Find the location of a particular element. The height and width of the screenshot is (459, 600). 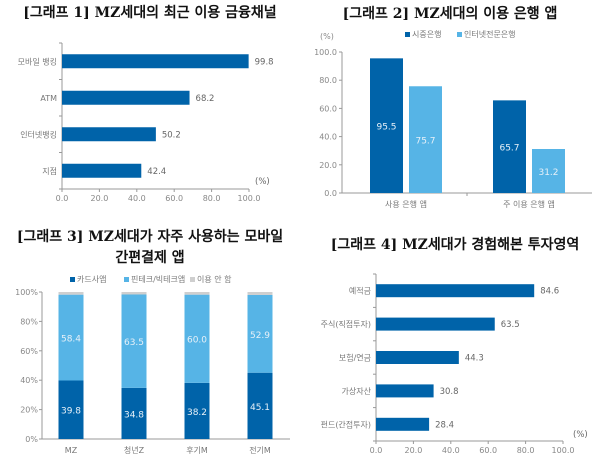

y-tick-label: 100% is located at coordinates (26, 292).